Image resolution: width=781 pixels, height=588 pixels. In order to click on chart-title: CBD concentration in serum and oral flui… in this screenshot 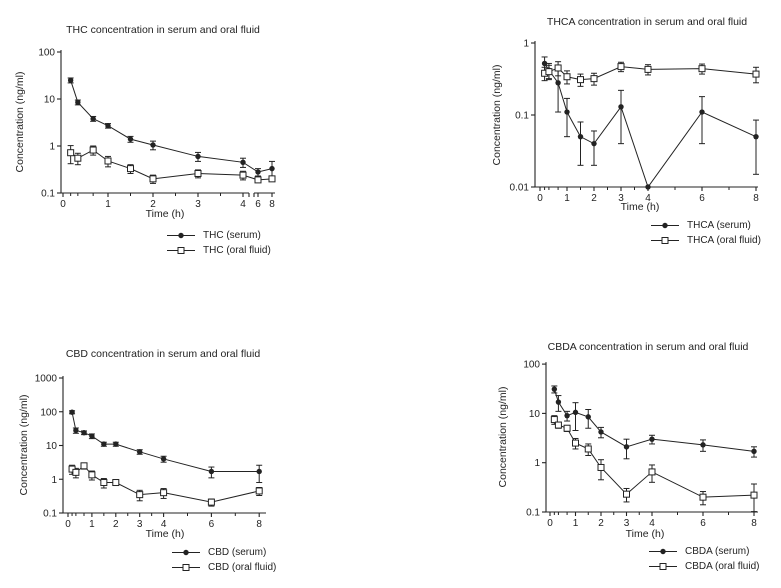, I will do `click(163, 354)`.